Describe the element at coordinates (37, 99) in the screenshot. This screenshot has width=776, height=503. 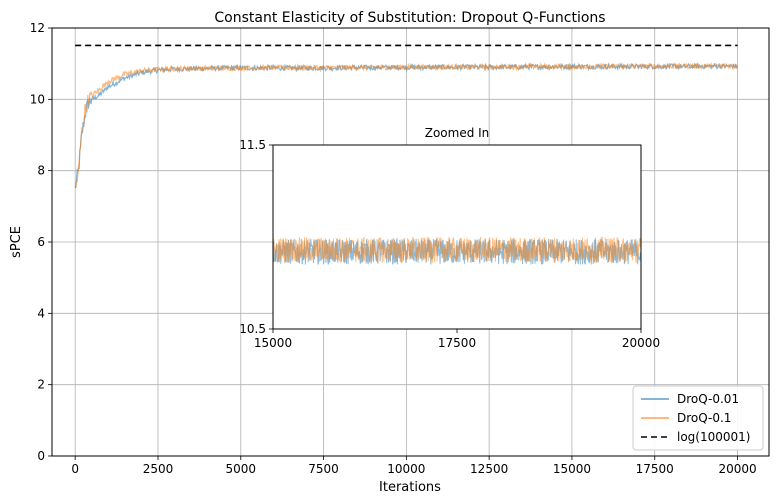
I see `y-tick-label: 10` at that location.